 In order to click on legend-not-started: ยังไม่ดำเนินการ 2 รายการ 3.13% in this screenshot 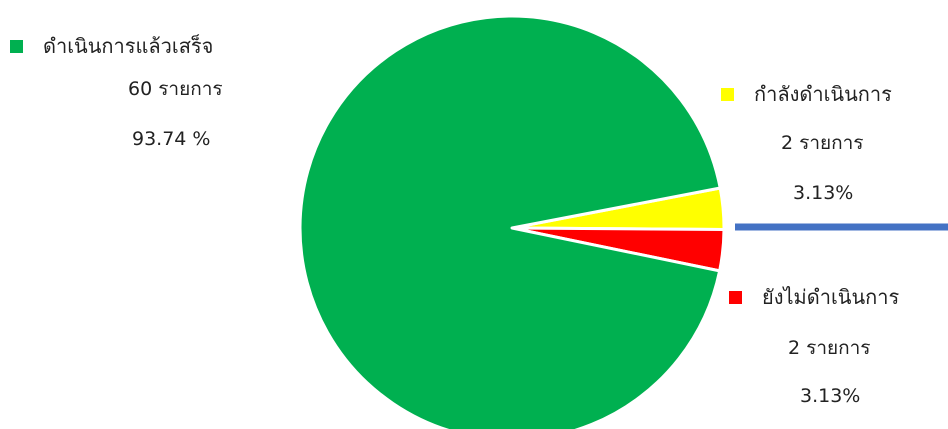, I will do `click(838, 352)`.